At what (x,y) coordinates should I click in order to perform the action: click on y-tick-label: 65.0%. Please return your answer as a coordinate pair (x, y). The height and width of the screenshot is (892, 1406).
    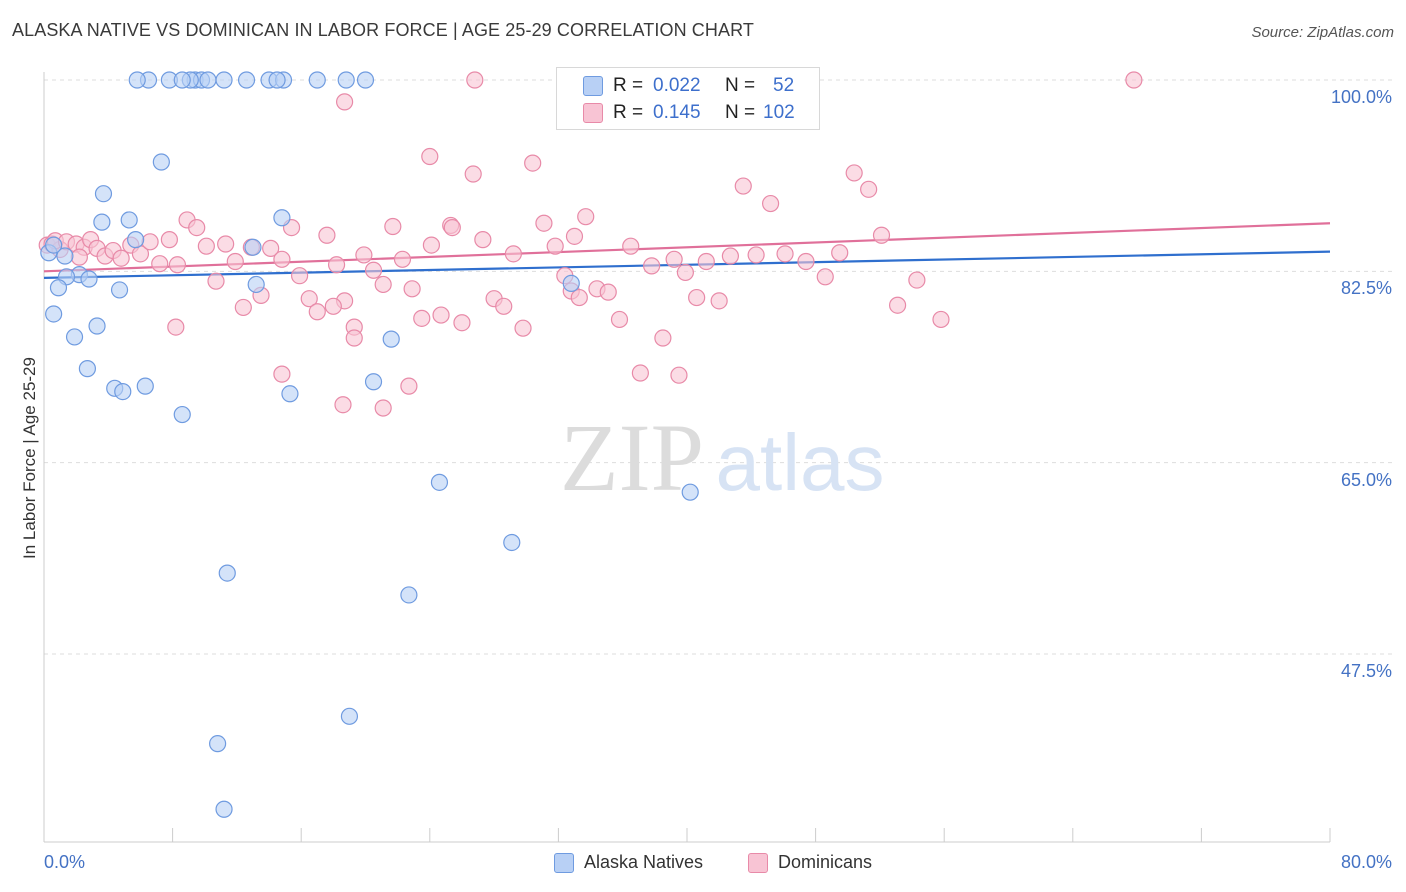
    Looking at the image, I should click on (1366, 479).